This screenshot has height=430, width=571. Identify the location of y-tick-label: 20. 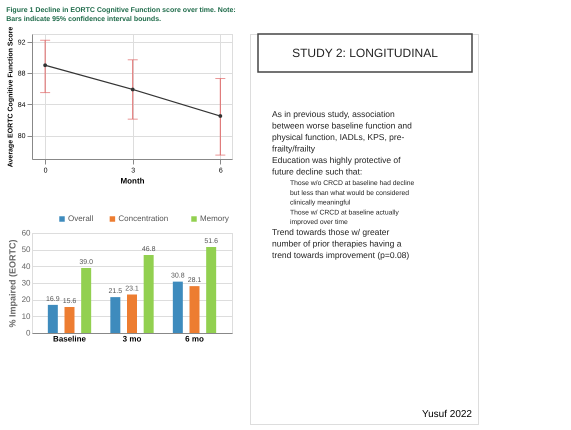
(27, 299).